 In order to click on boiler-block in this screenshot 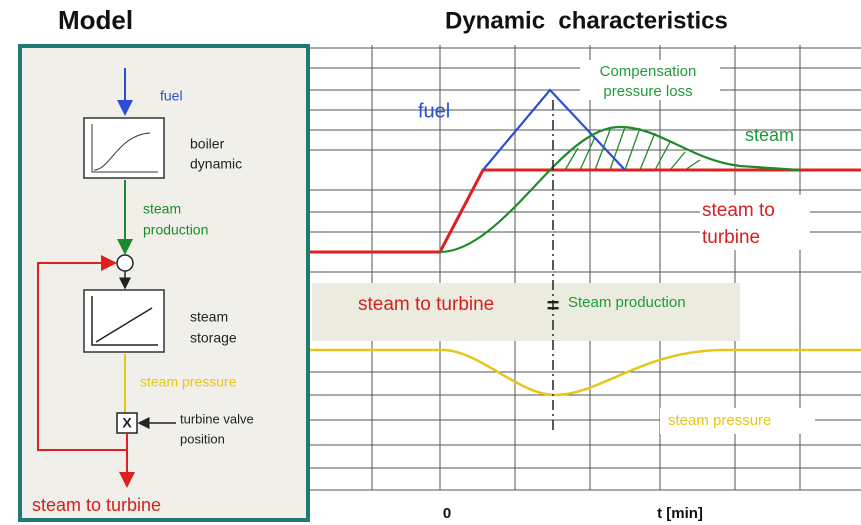, I will do `click(124, 148)`.